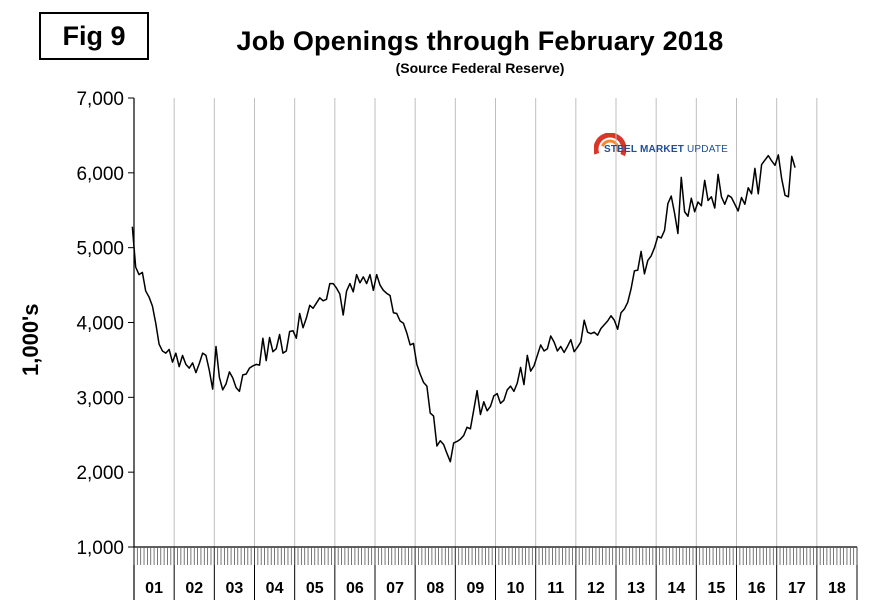 This screenshot has height=606, width=889. What do you see at coordinates (797, 588) in the screenshot?
I see `x-tick-label: 17` at bounding box center [797, 588].